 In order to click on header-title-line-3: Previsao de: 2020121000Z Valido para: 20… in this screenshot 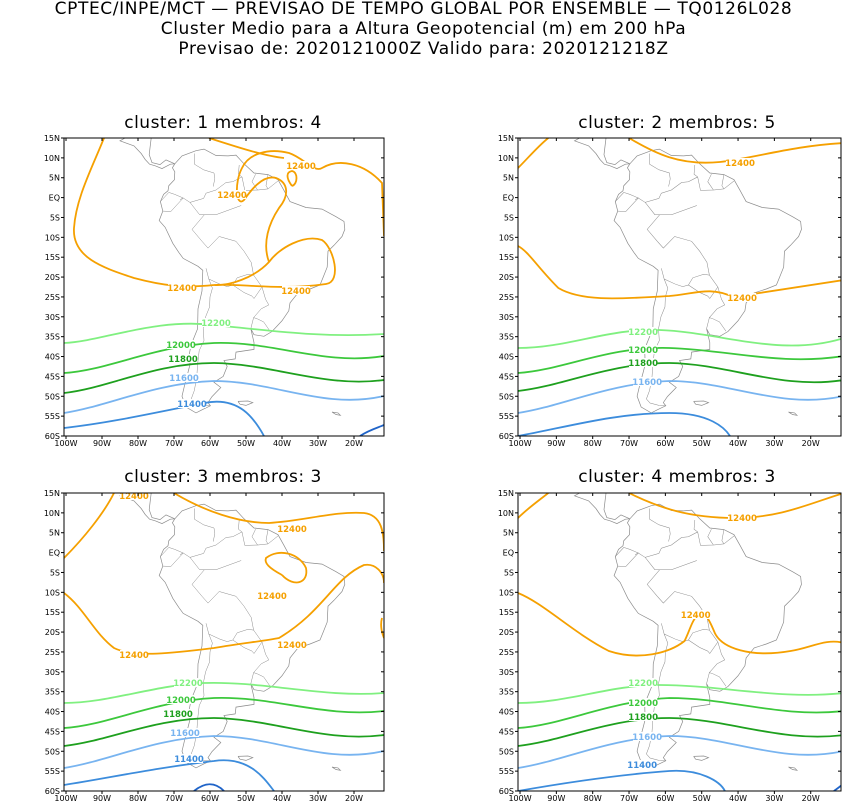, I will do `click(423, 49)`.